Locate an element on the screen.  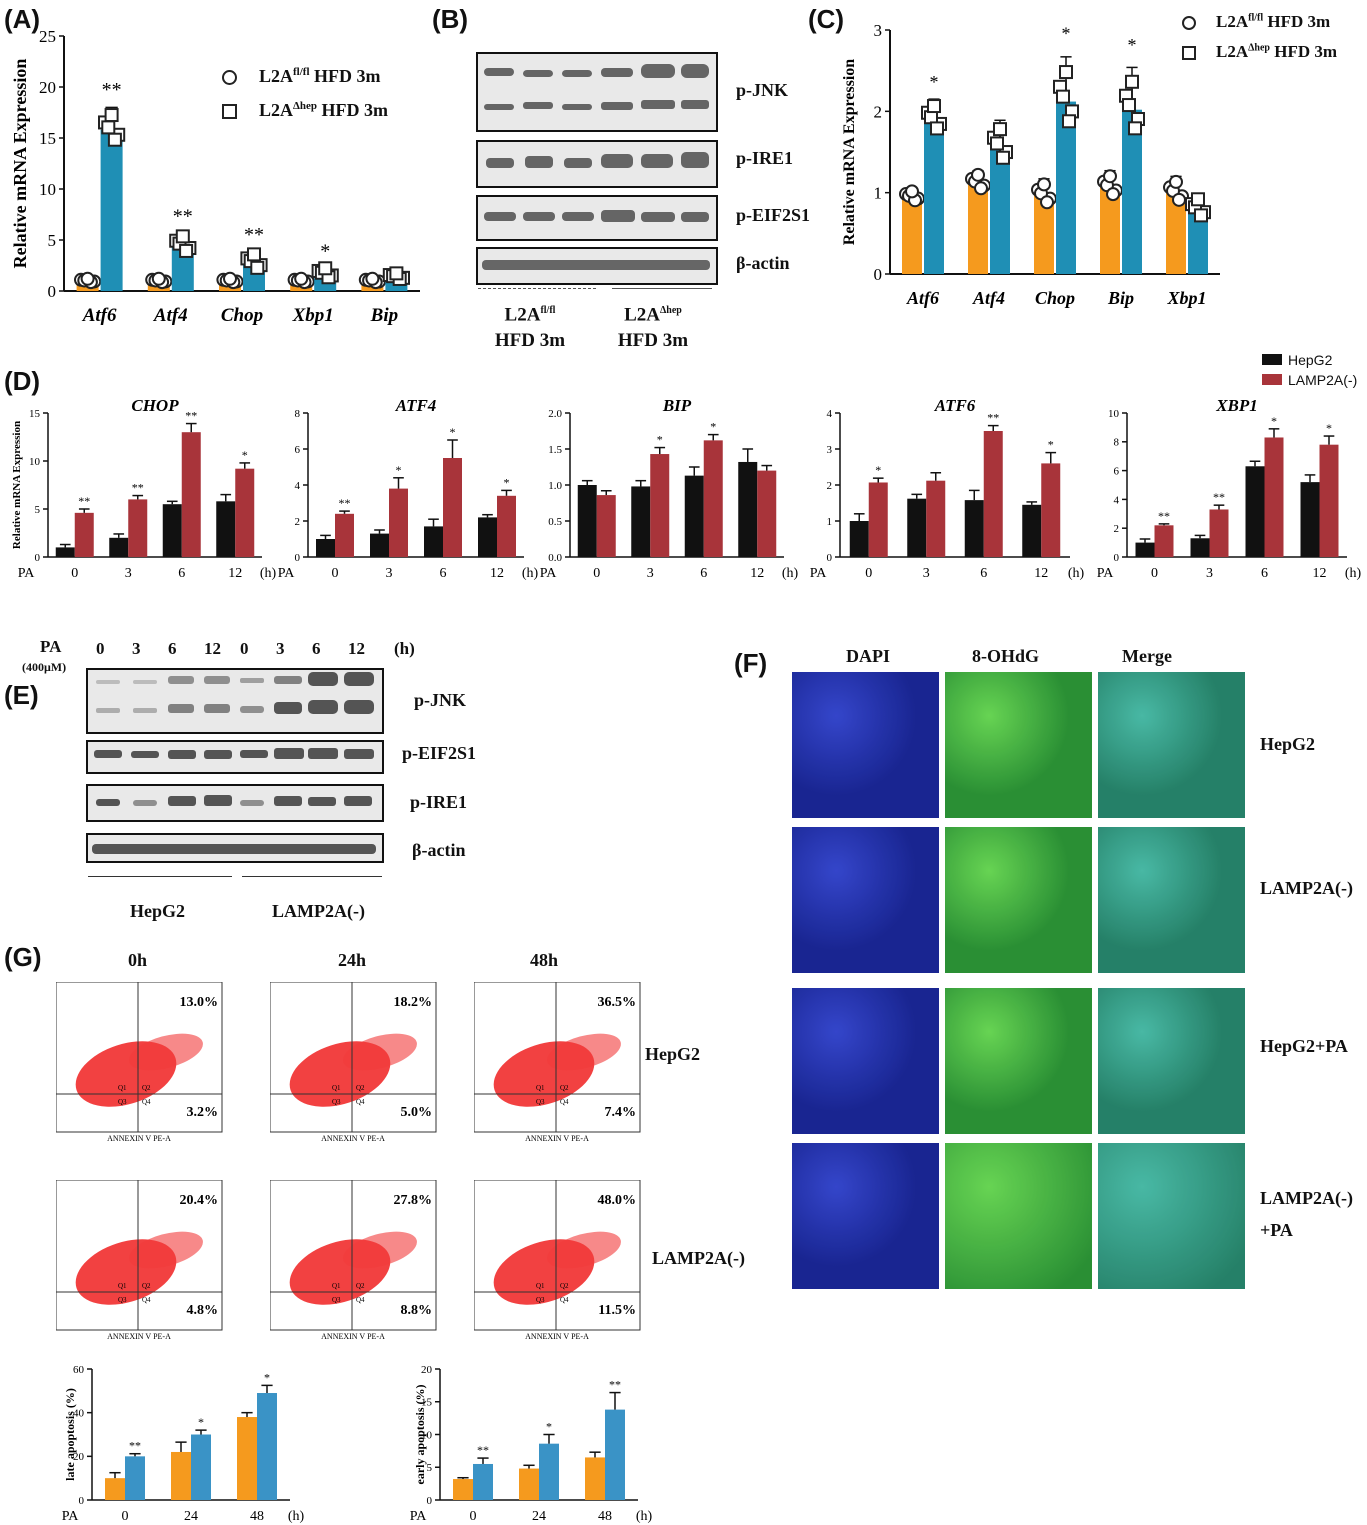
y-tick-label: 4 is located at coordinates (1117, 500).